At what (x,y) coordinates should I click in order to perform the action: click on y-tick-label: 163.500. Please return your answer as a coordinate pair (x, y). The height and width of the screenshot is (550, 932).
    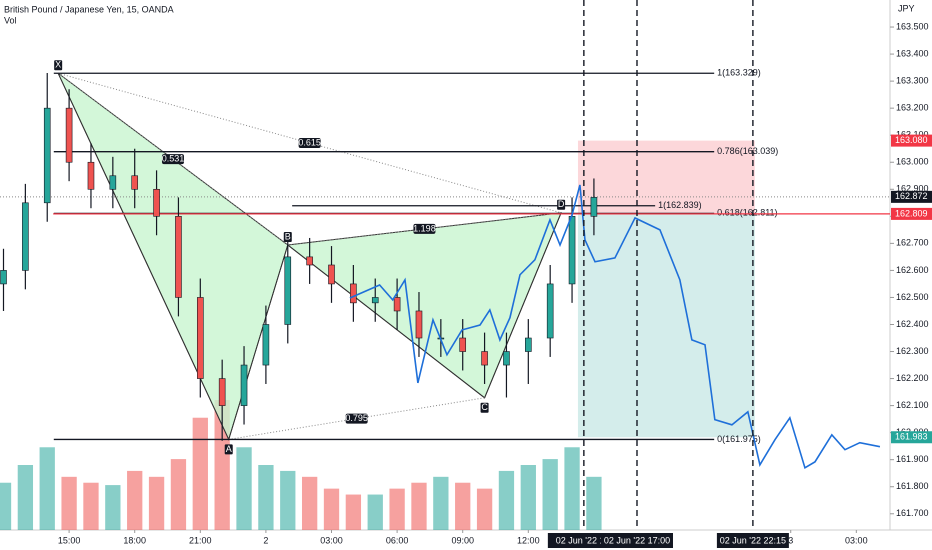
    Looking at the image, I should click on (912, 26).